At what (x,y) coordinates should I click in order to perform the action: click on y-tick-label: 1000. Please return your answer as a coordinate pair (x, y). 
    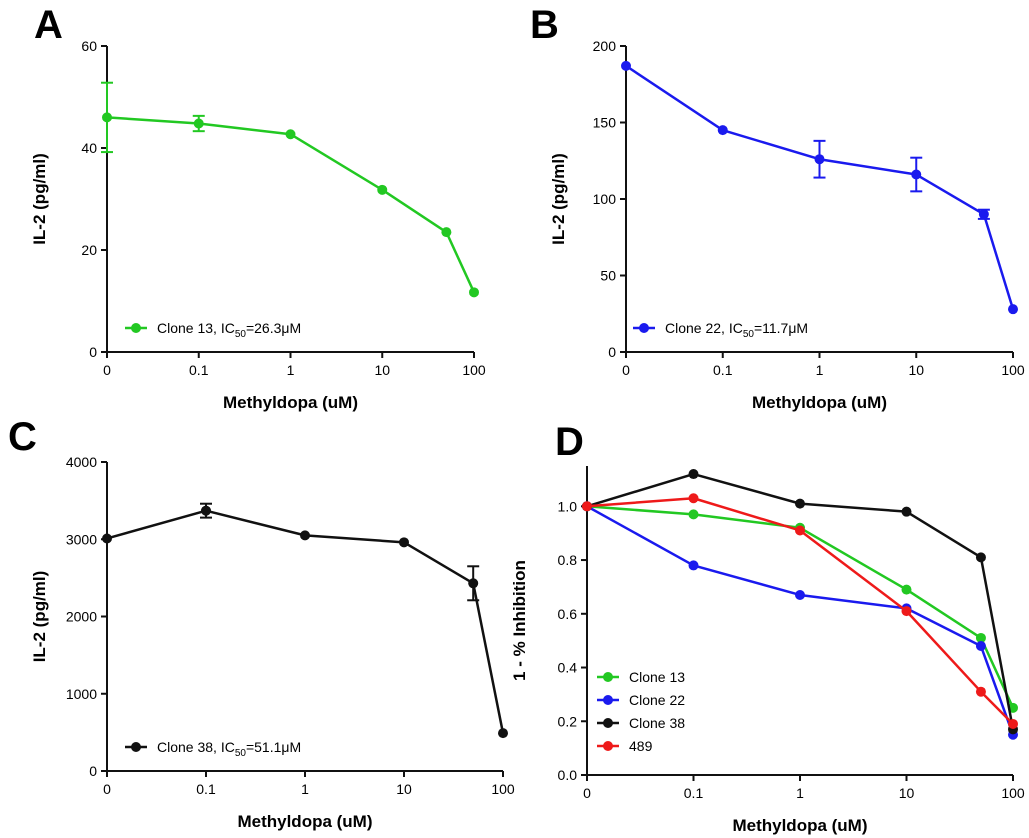
    Looking at the image, I should click on (81, 694).